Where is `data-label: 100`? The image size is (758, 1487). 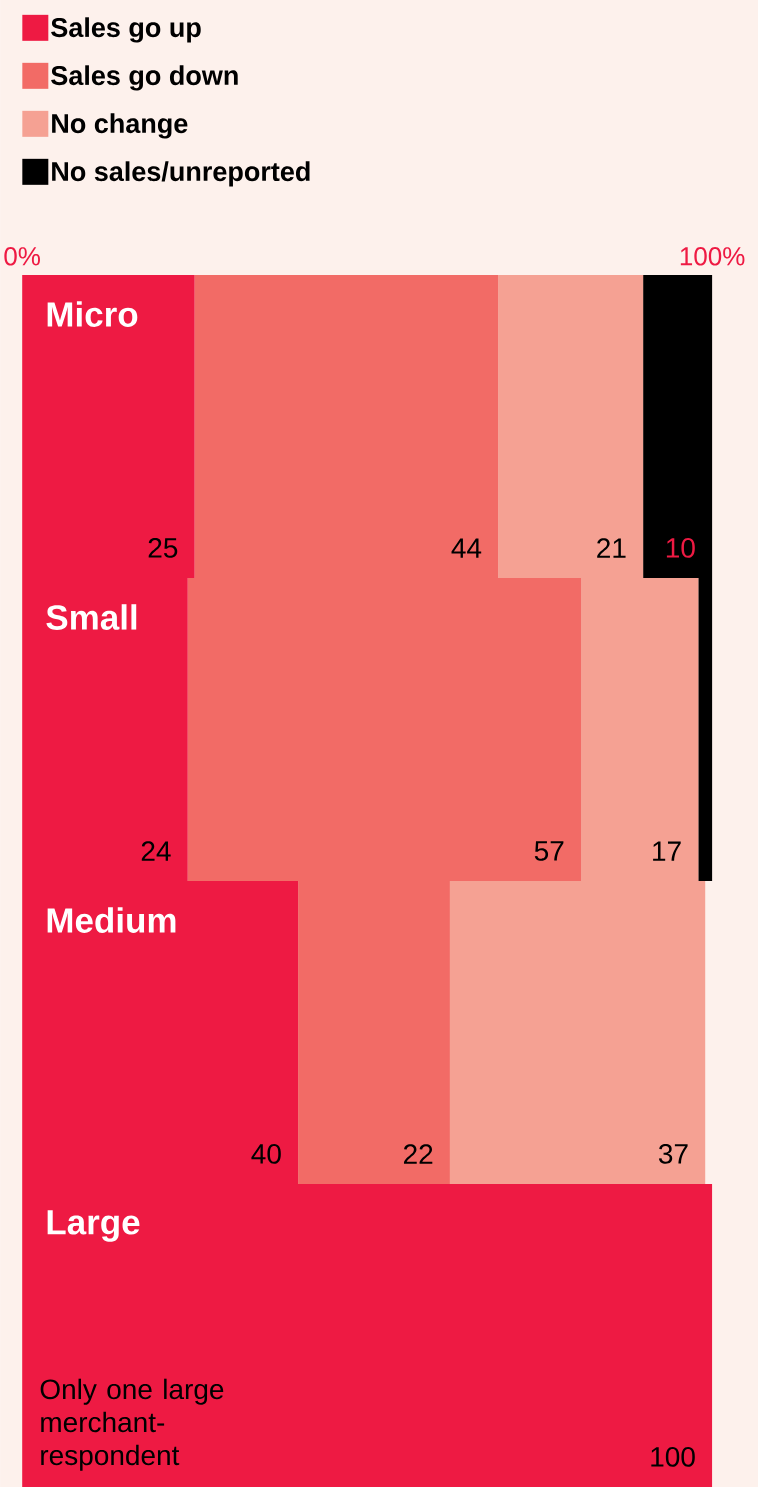
data-label: 100 is located at coordinates (673, 1456).